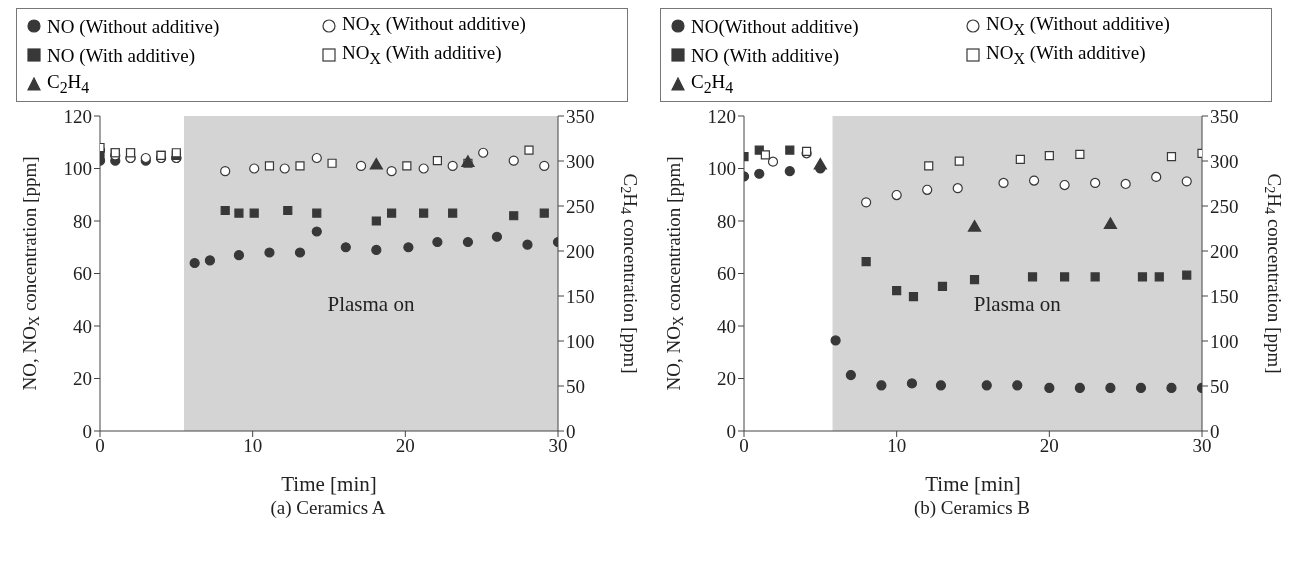 The width and height of the screenshot is (1300, 563). Describe the element at coordinates (775, 26) in the screenshot. I see `legend-label: NO(Without additive)` at that location.